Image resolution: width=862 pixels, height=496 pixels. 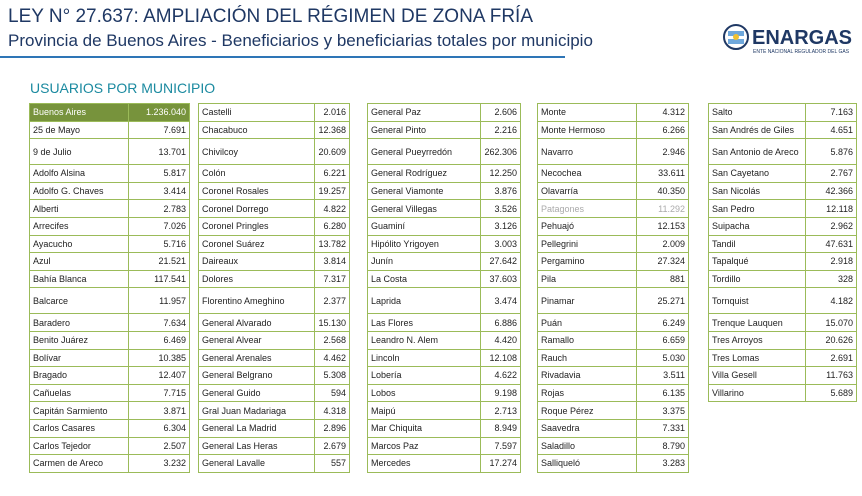 What do you see at coordinates (831, 191) in the screenshot?
I see `value: 42.366` at bounding box center [831, 191].